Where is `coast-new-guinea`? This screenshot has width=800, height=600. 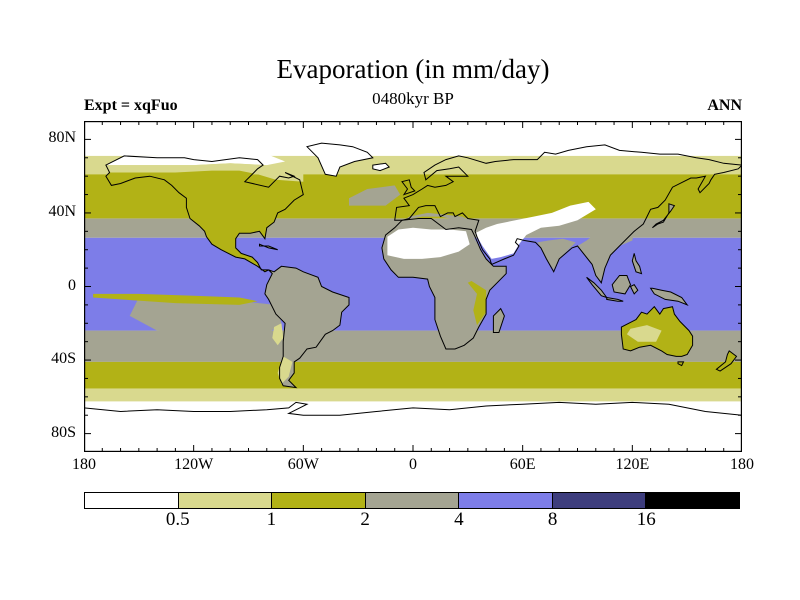
coast-new-guinea is located at coordinates (669, 297).